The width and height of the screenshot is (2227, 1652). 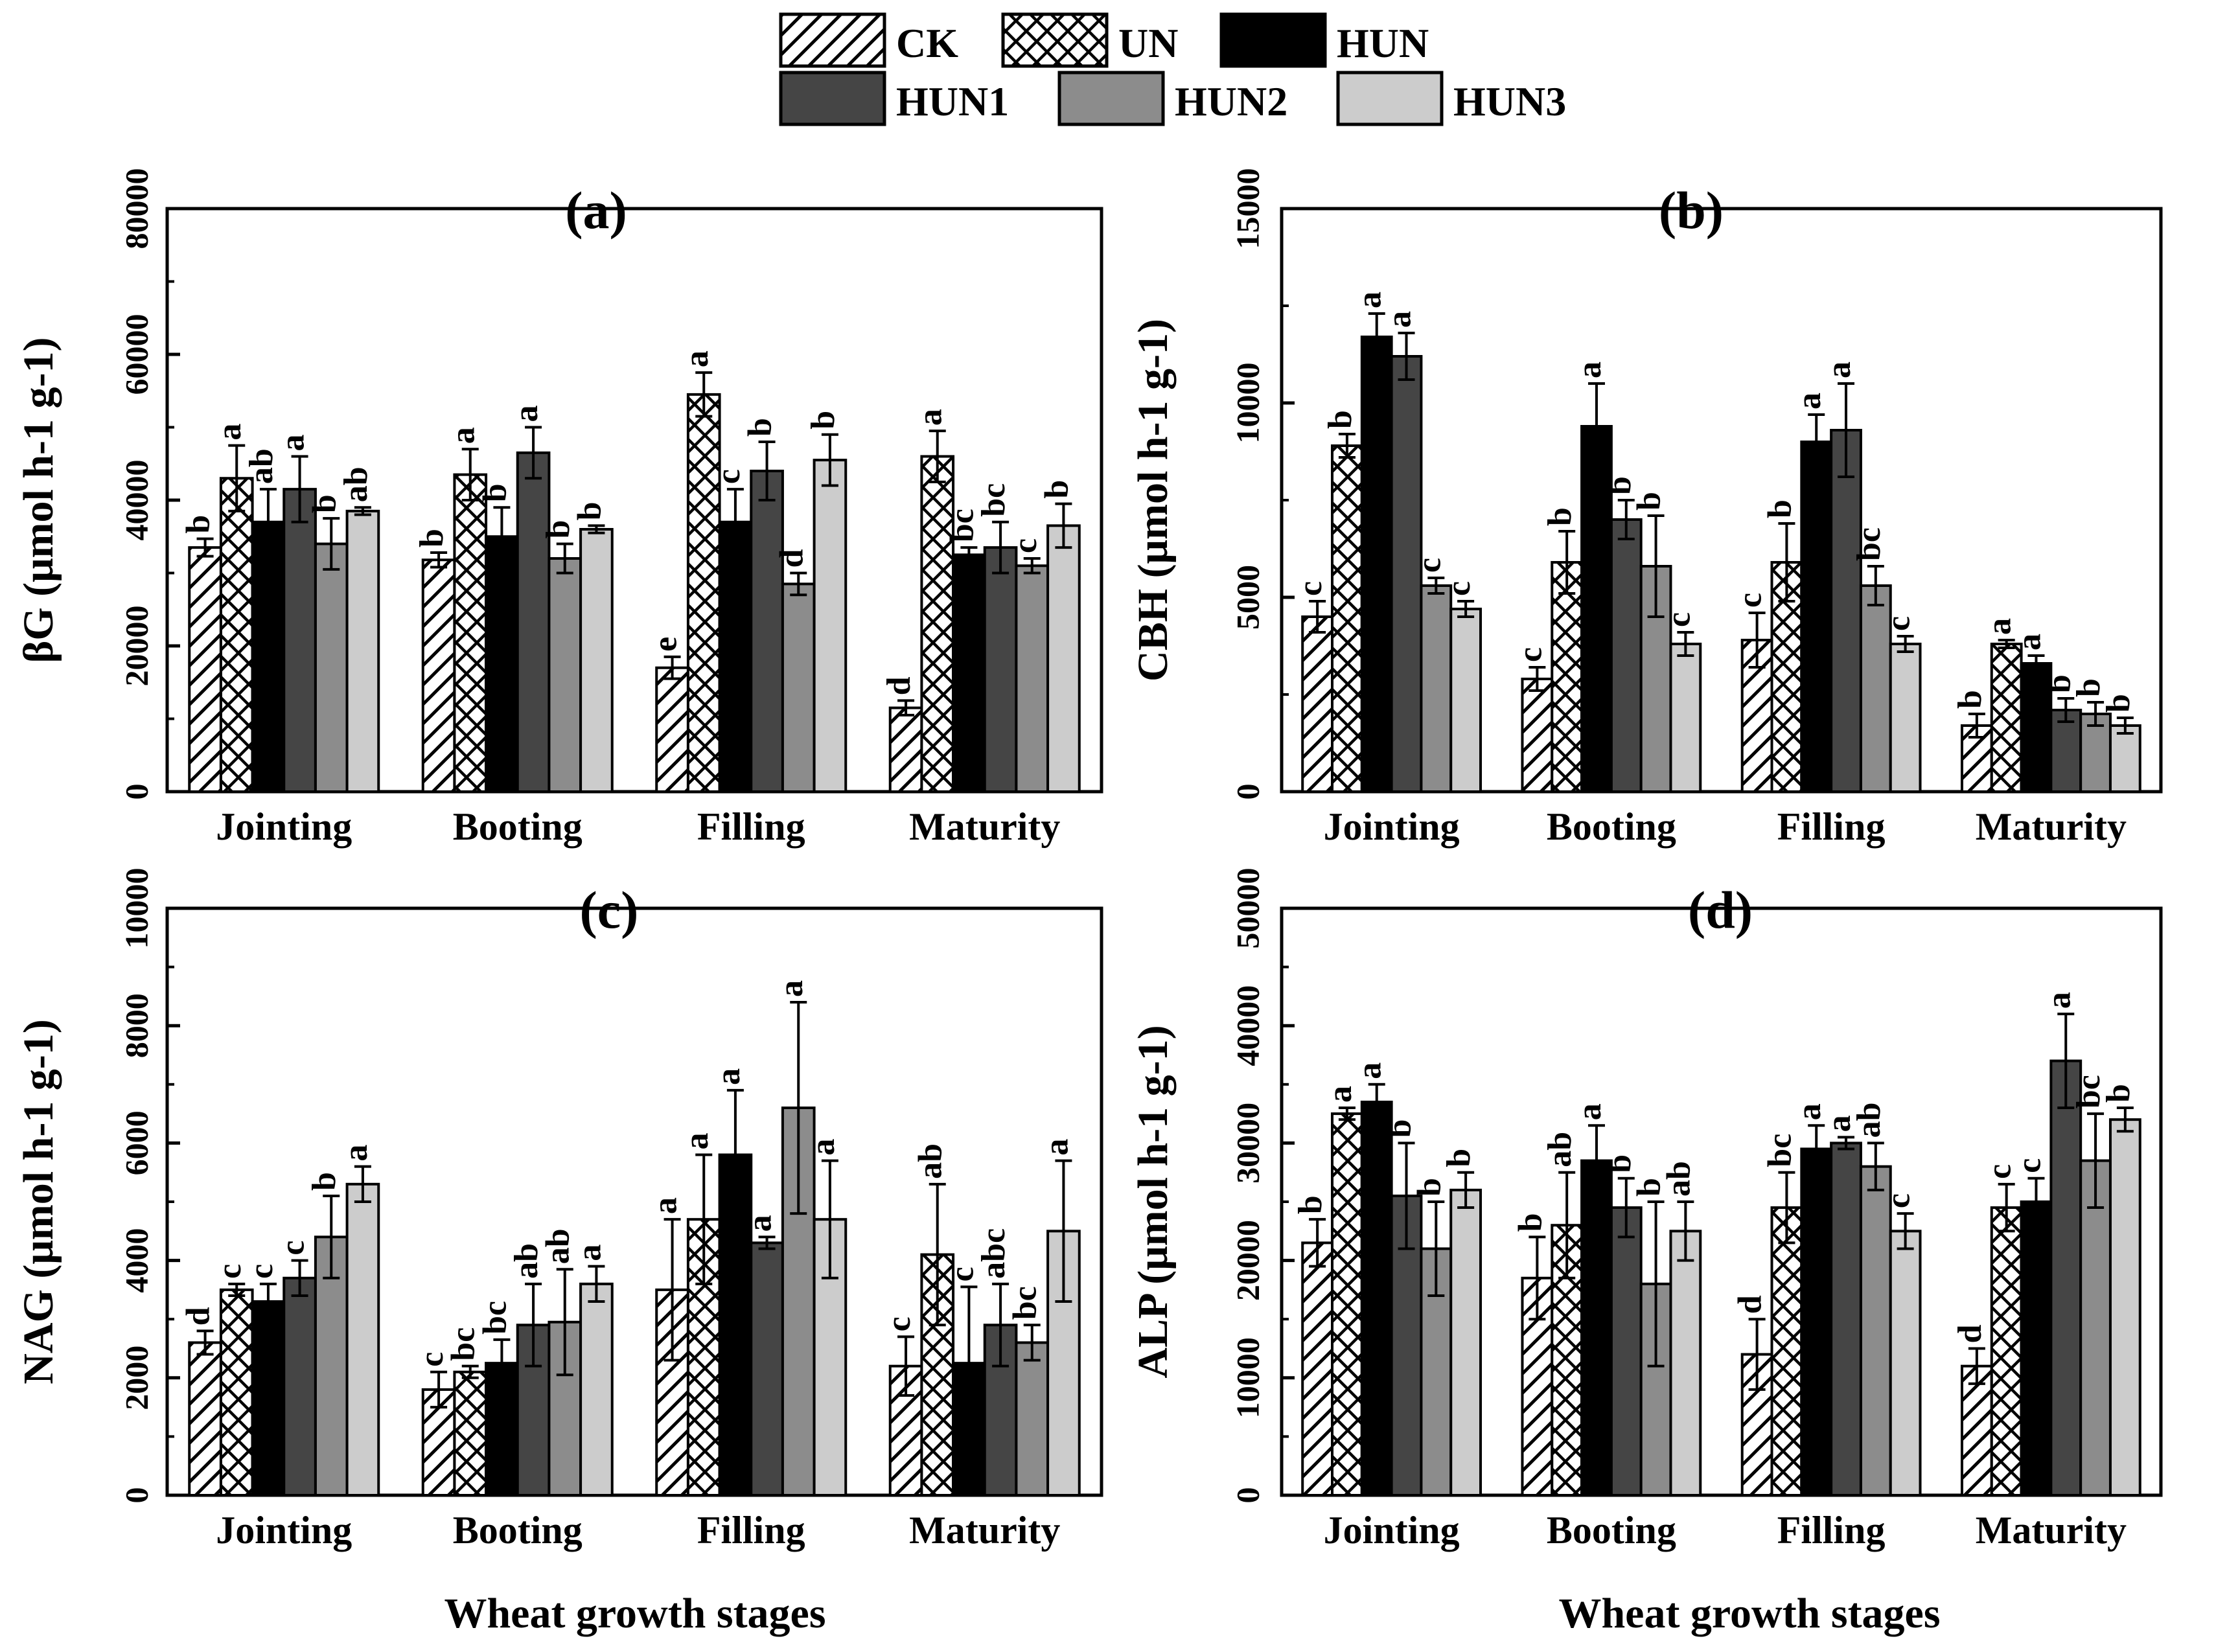 What do you see at coordinates (1172, 98) in the screenshot?
I see `legend-item-hun2: HUN2` at bounding box center [1172, 98].